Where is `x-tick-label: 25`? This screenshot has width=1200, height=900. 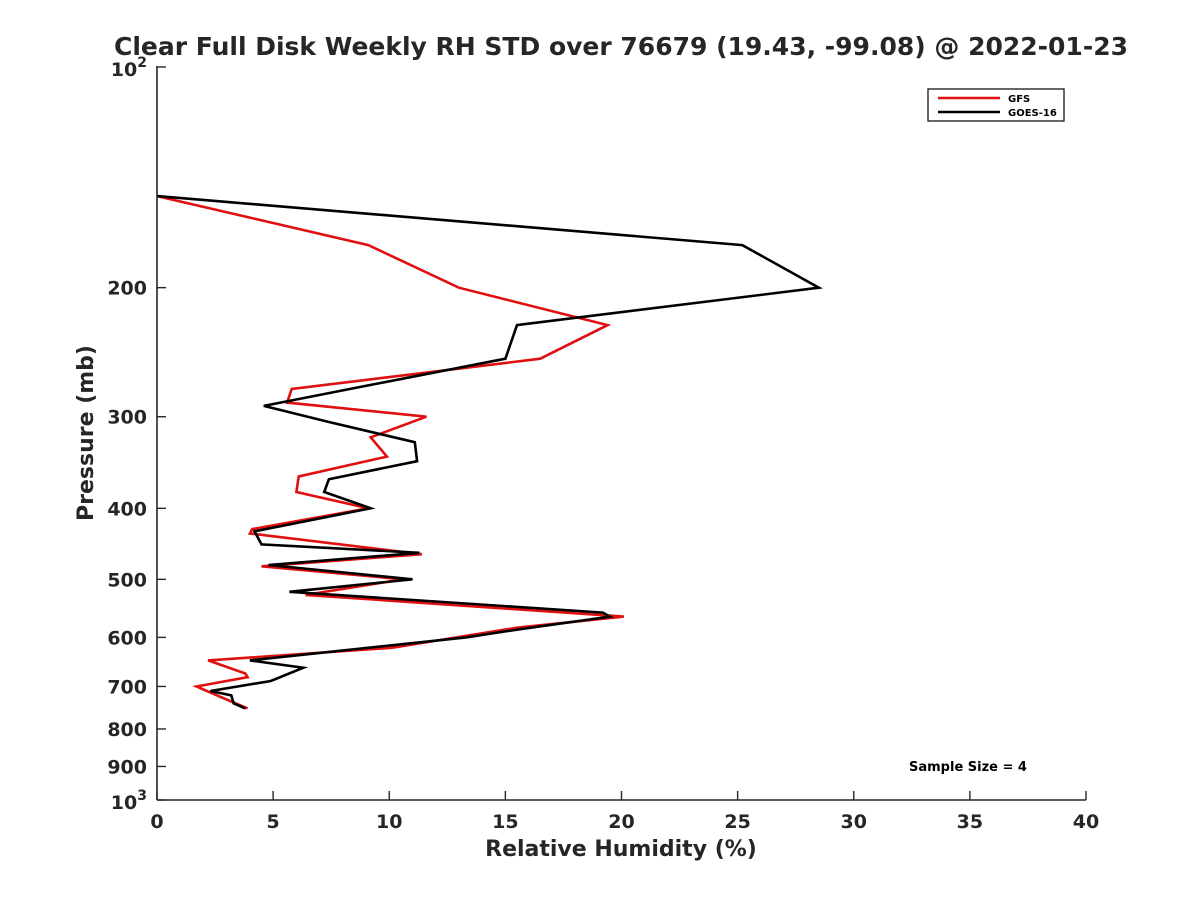
x-tick-label: 25 is located at coordinates (737, 822).